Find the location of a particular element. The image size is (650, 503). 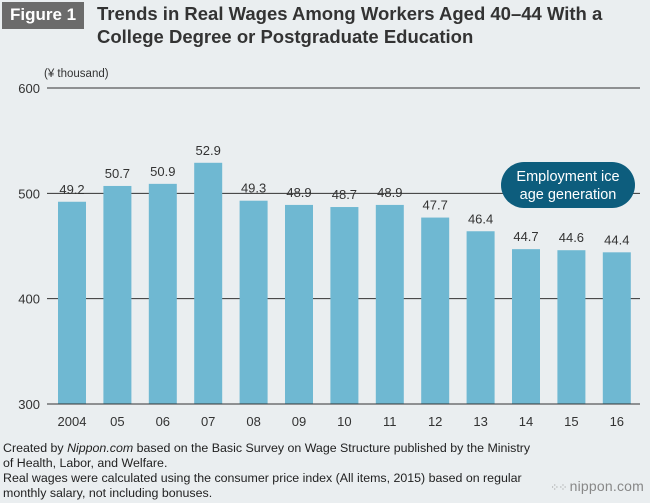

data-label: 50.9 is located at coordinates (162, 171).